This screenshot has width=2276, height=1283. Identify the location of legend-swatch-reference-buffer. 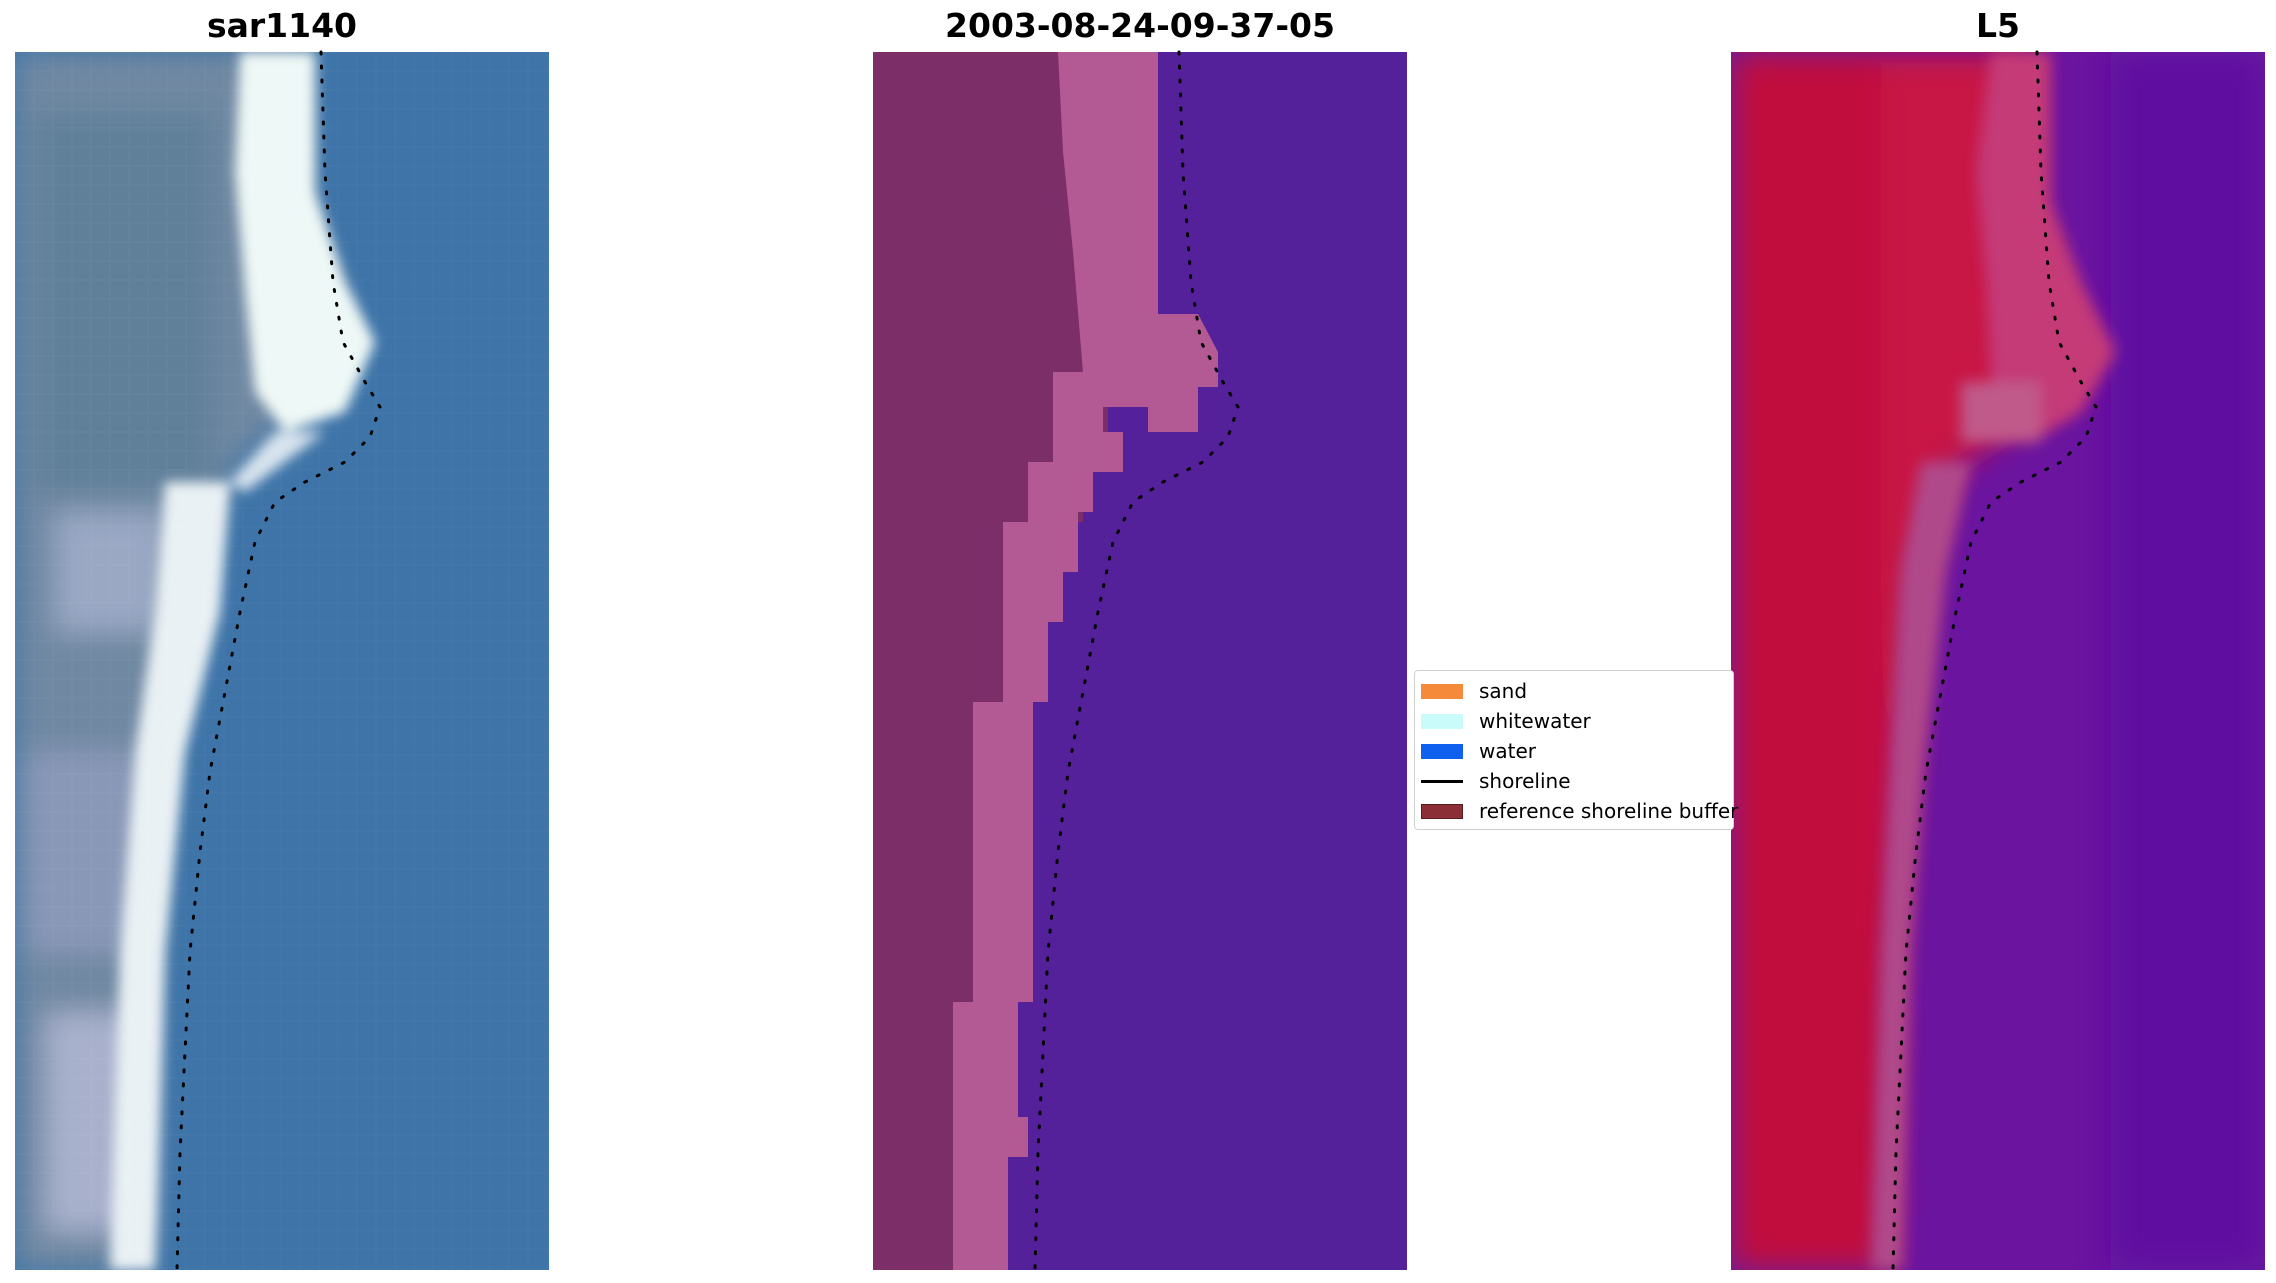
(1442, 811).